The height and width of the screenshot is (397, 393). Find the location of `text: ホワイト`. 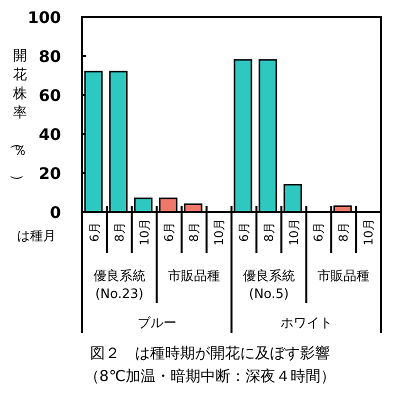

text: ホワイト is located at coordinates (306, 323).